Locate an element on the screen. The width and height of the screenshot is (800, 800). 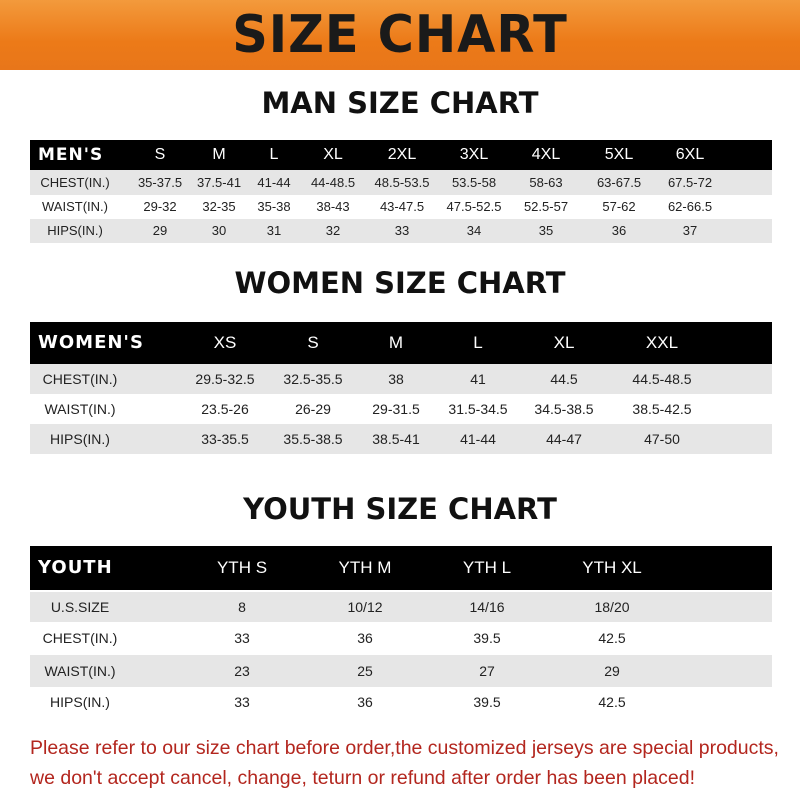
table-cell: 39.5 is located at coordinates (487, 638).